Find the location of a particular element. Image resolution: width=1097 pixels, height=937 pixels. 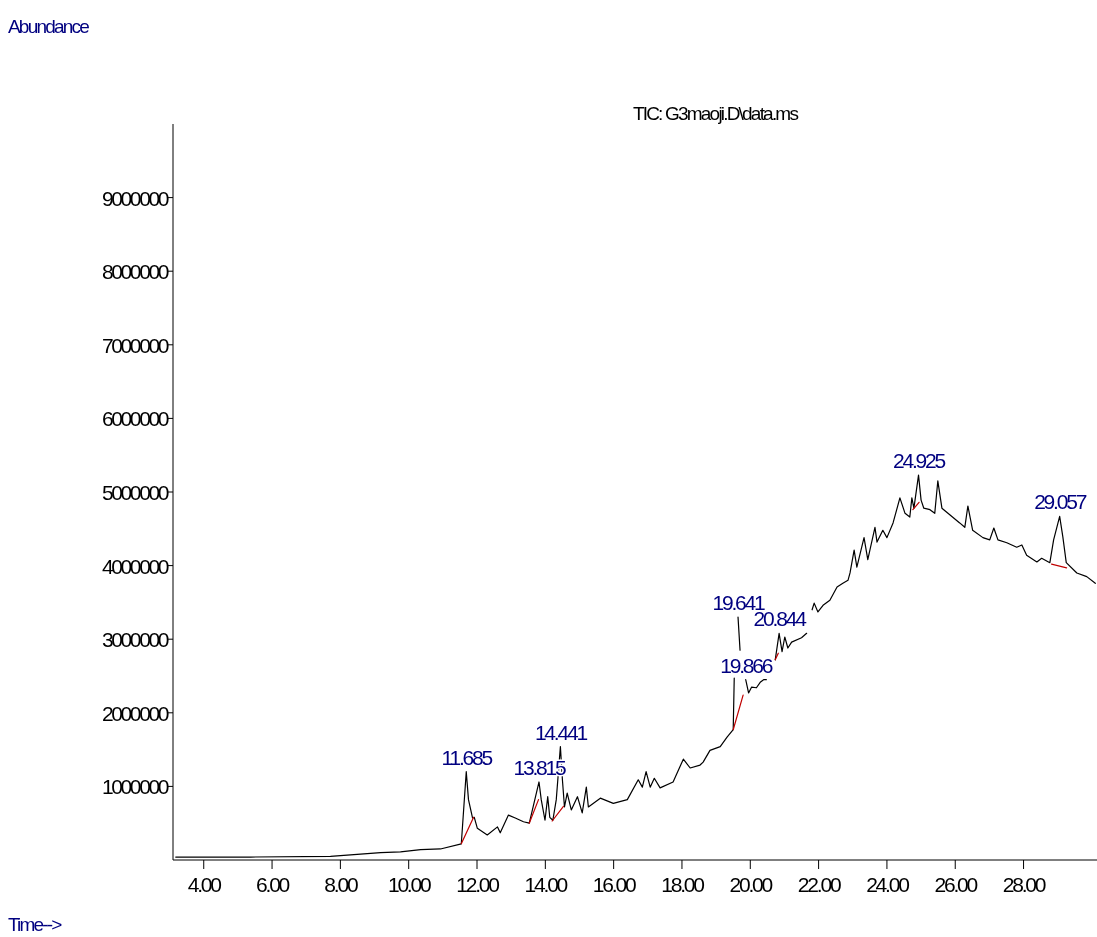

x-tick-label: 26.00 is located at coordinates (956, 884).